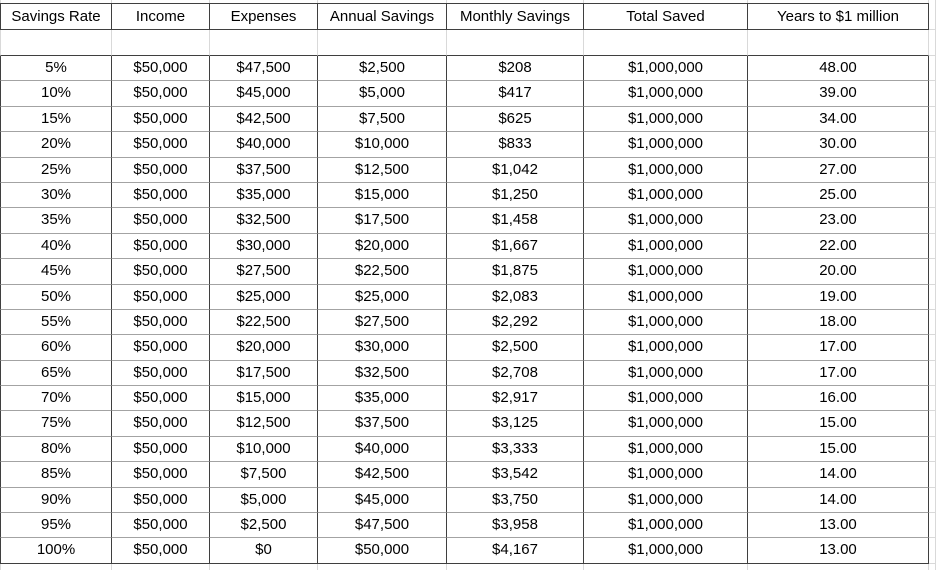  Describe the element at coordinates (838, 322) in the screenshot. I see `table-cell: 18.00` at that location.